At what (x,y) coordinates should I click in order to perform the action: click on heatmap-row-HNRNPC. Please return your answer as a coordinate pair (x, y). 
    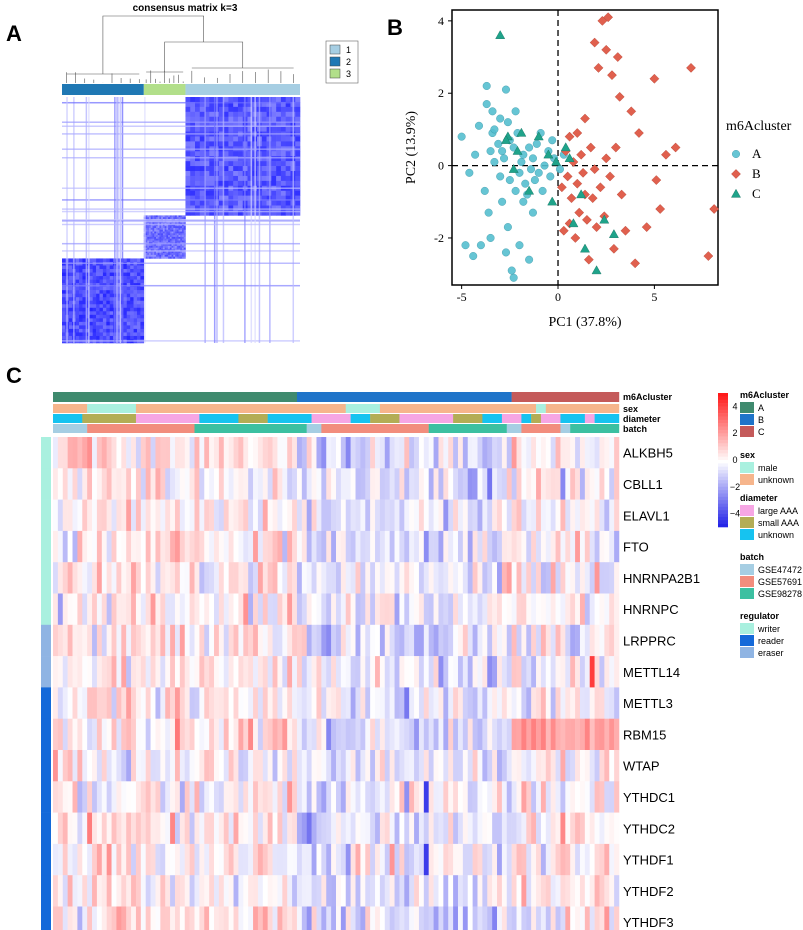
    Looking at the image, I should click on (336, 609).